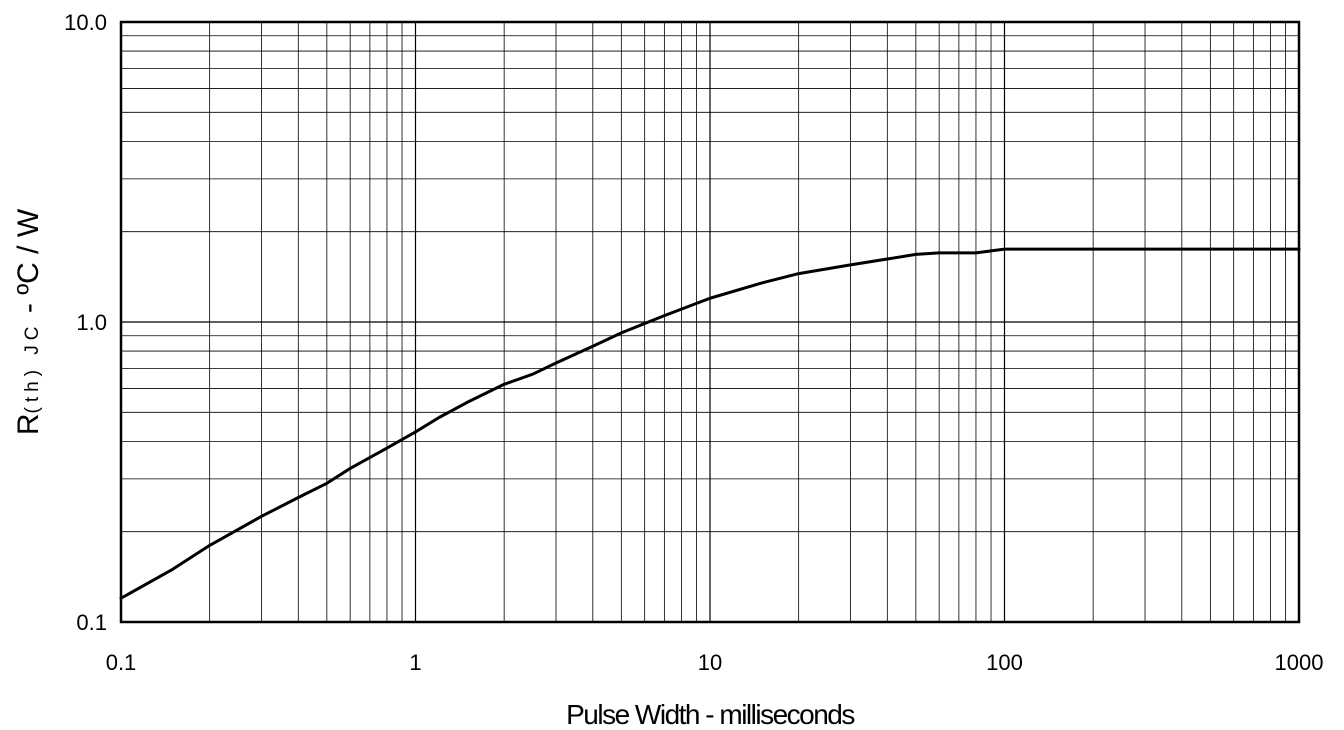 The image size is (1344, 730). I want to click on x-tick-label: 1000, so click(1299, 662).